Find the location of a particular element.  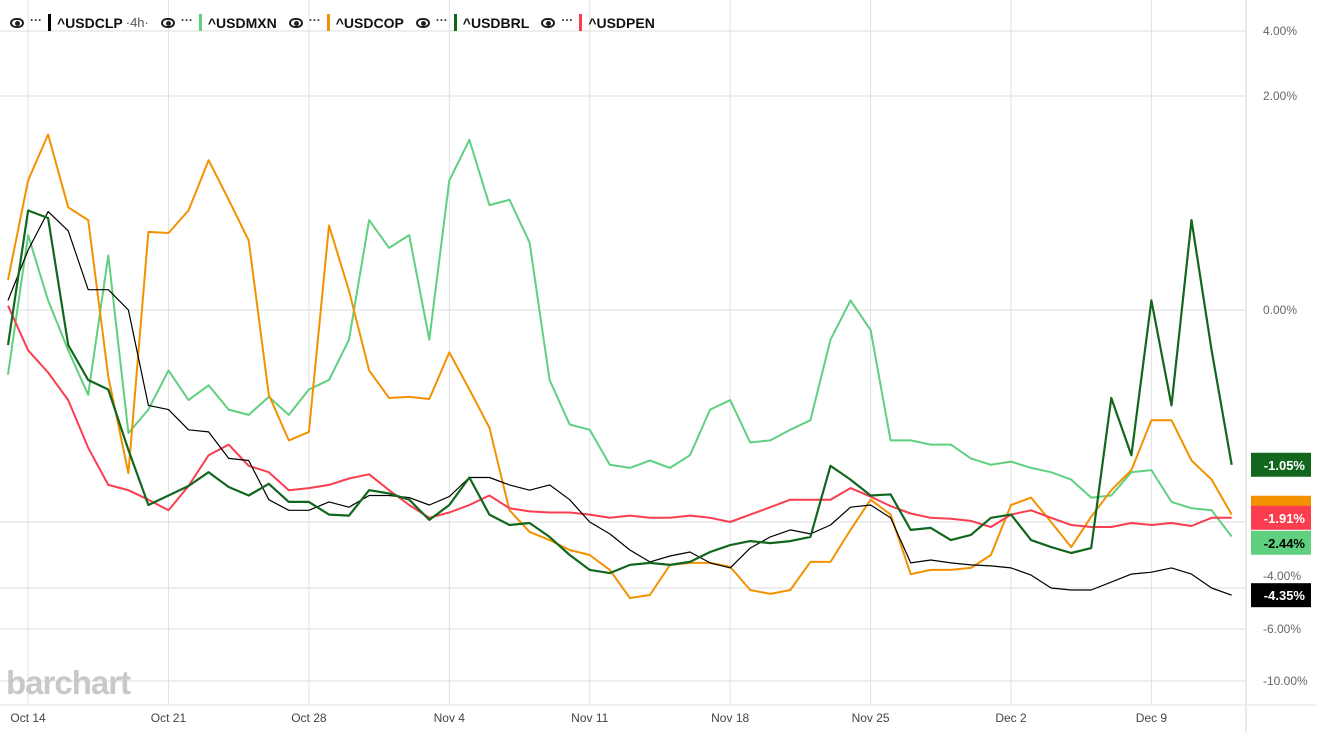

y-tick-label: 0.00% is located at coordinates (1280, 310).